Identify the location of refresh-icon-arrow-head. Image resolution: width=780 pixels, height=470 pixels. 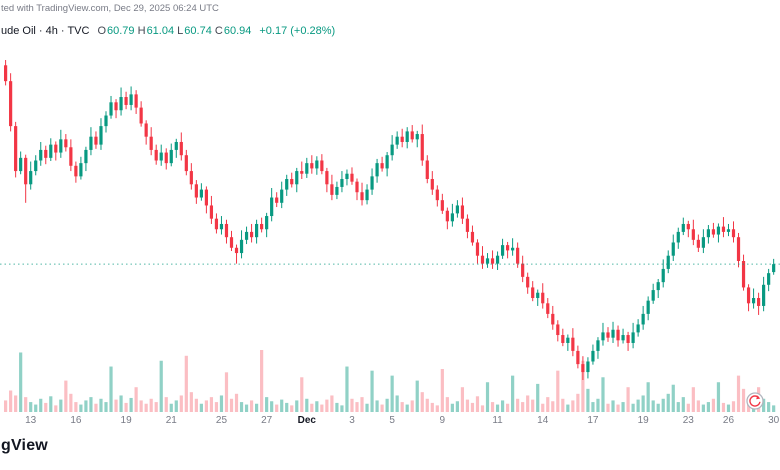
(758, 397).